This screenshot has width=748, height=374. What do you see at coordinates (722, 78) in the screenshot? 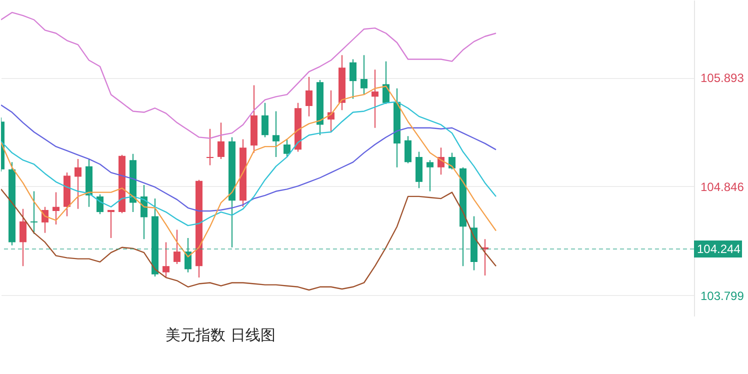
I see `y-tick-label: 105.893` at bounding box center [722, 78].